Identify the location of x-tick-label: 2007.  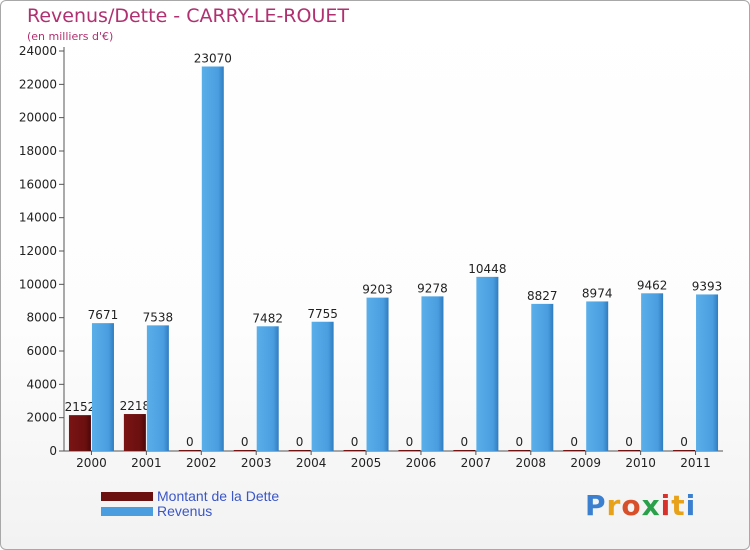
(476, 463).